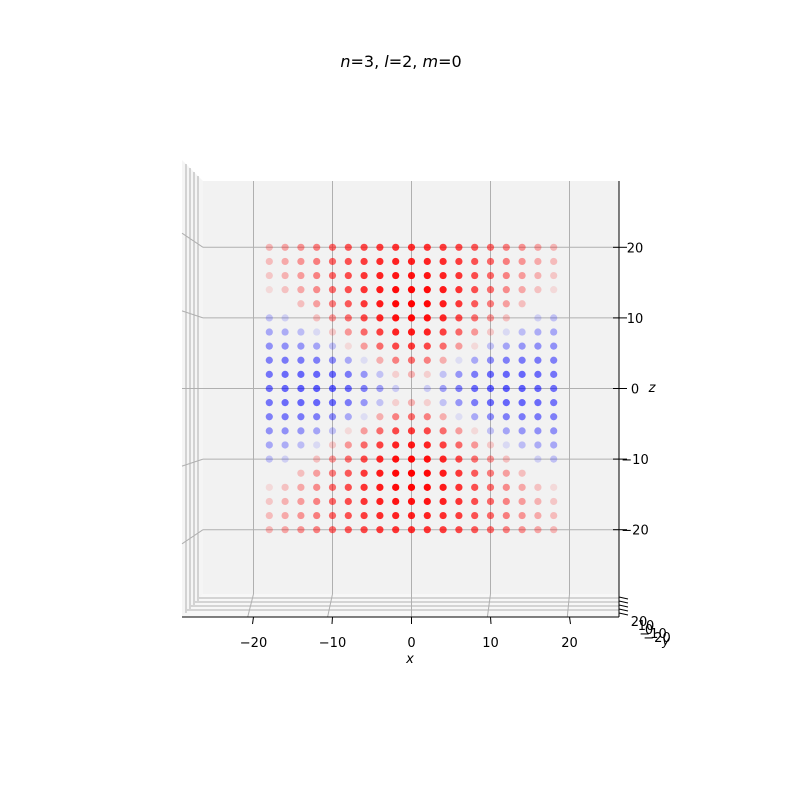 Image resolution: width=802 pixels, height=797 pixels. I want to click on title-n-symbol: n, so click(345, 61).